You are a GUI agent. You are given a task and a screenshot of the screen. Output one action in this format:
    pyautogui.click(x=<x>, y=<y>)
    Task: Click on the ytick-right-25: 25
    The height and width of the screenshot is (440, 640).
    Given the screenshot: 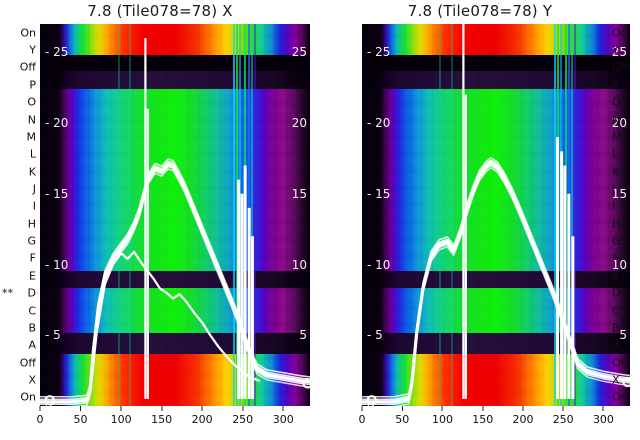 What is the action you would take?
    pyautogui.click(x=299, y=52)
    